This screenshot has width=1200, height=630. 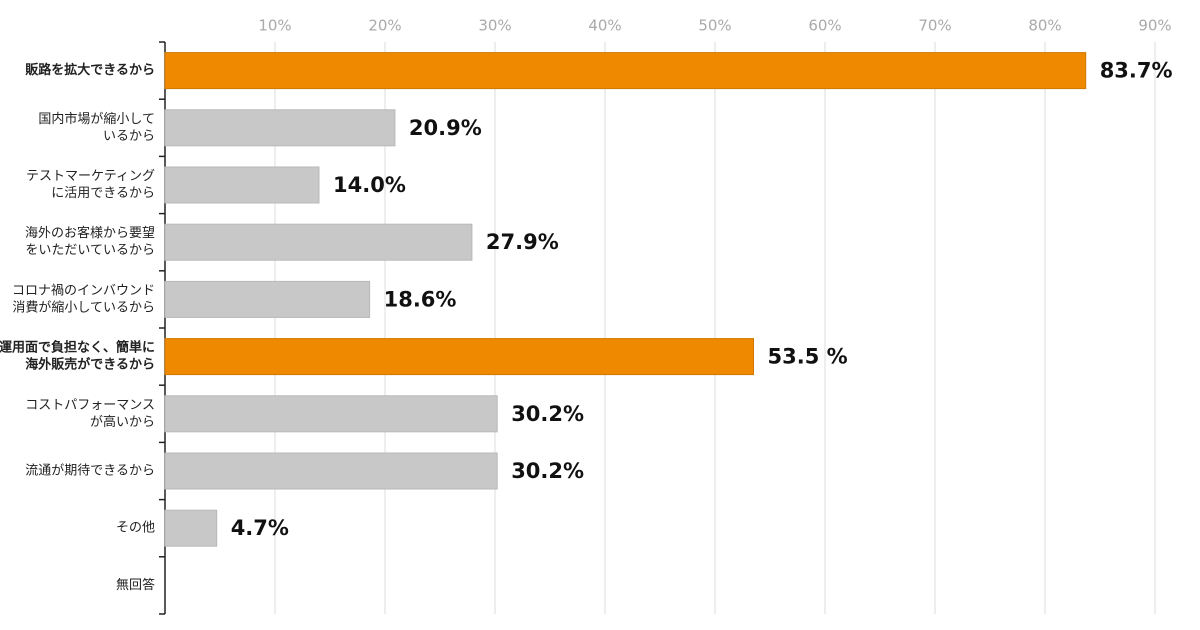 What do you see at coordinates (135, 585) in the screenshot?
I see `category-label: 無回答` at bounding box center [135, 585].